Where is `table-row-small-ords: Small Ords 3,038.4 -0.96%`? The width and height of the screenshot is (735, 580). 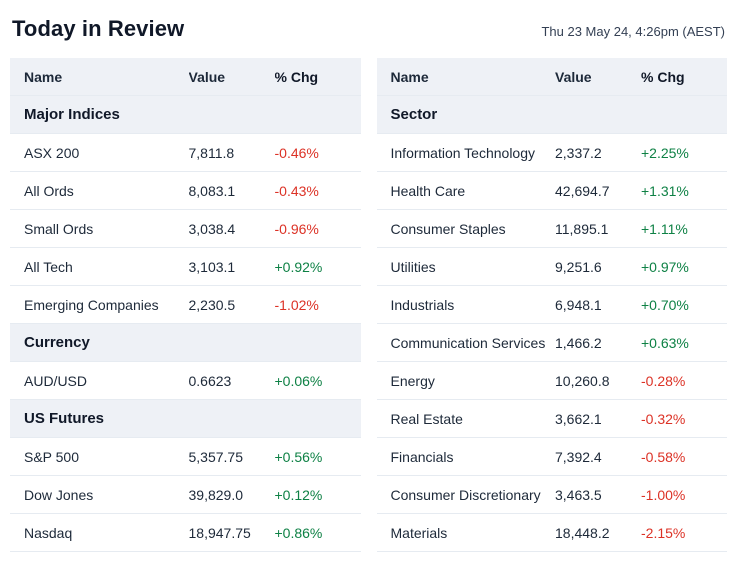
table-row-small-ords: Small Ords 3,038.4 -0.96% is located at coordinates (185, 229).